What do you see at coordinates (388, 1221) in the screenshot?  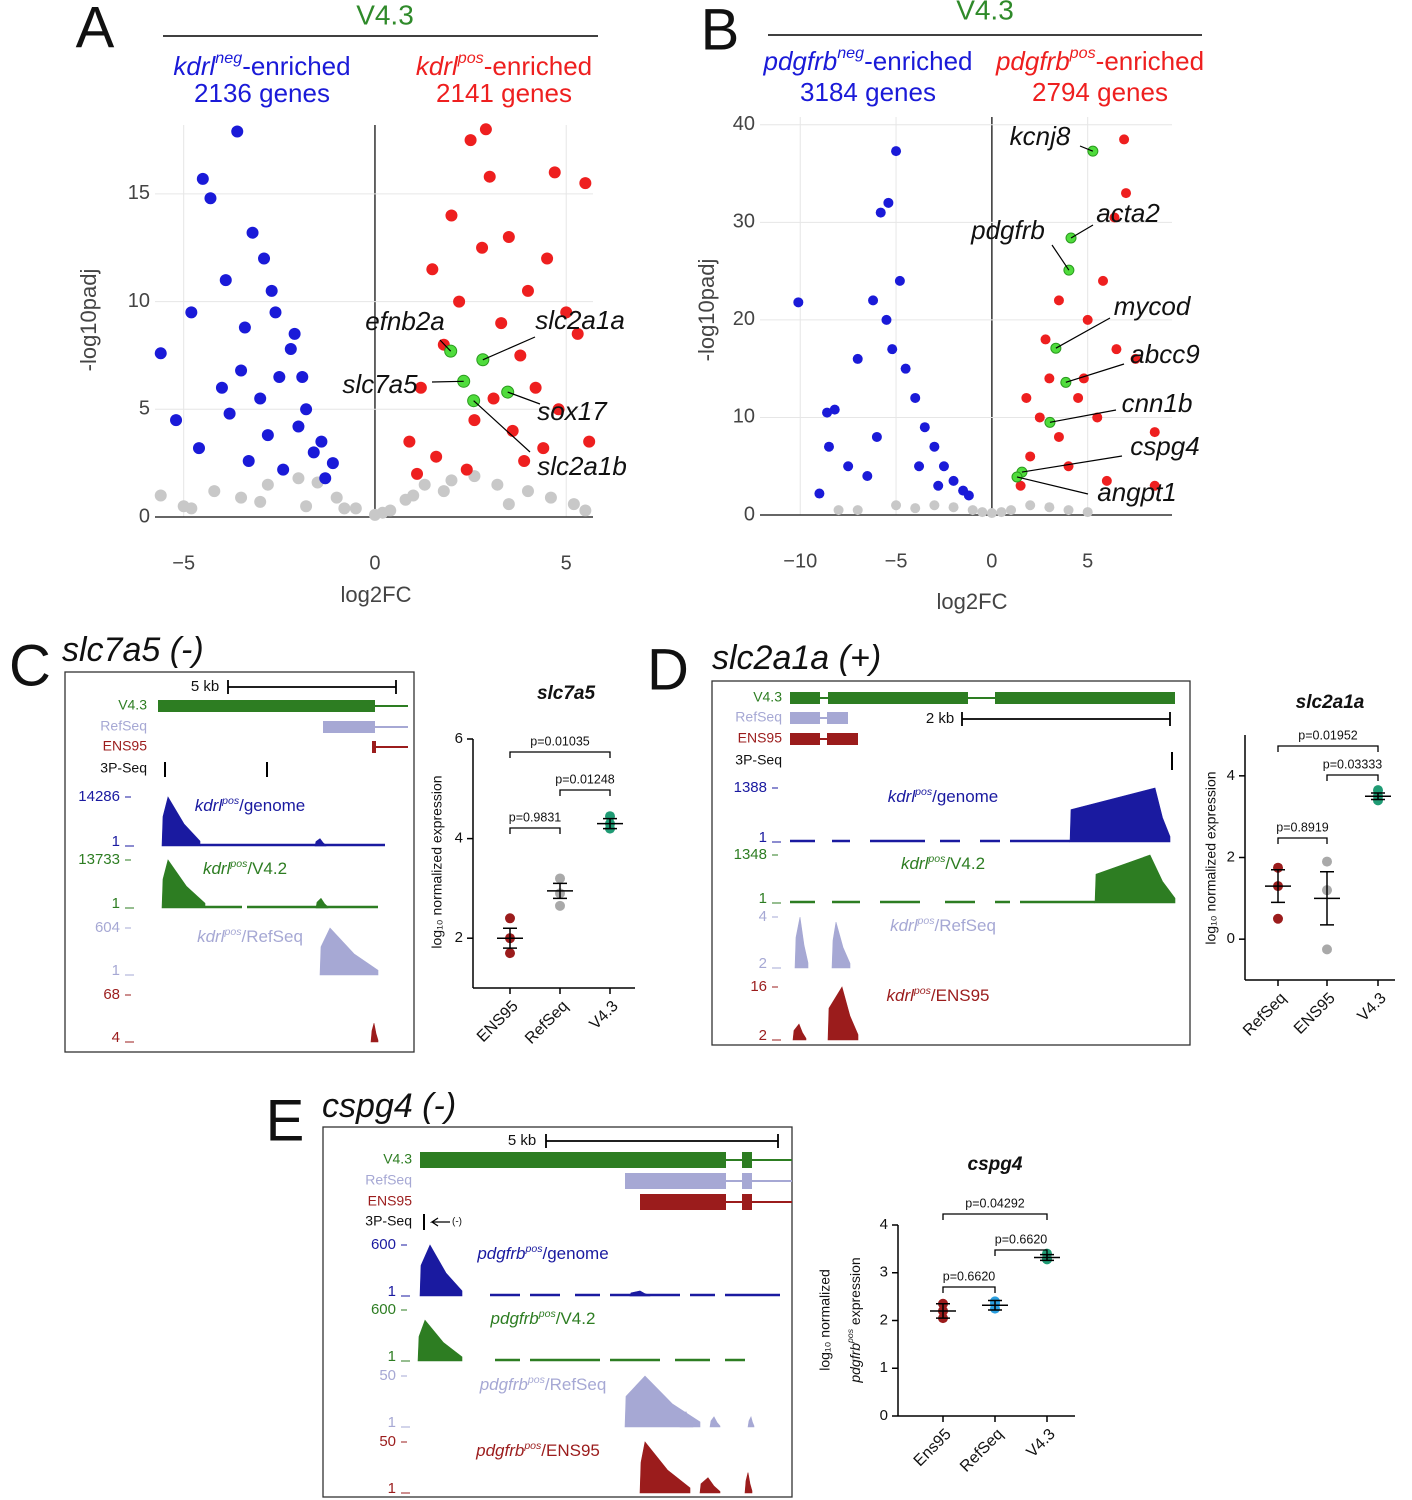 I see `annotation-label: 3P-Seq` at bounding box center [388, 1221].